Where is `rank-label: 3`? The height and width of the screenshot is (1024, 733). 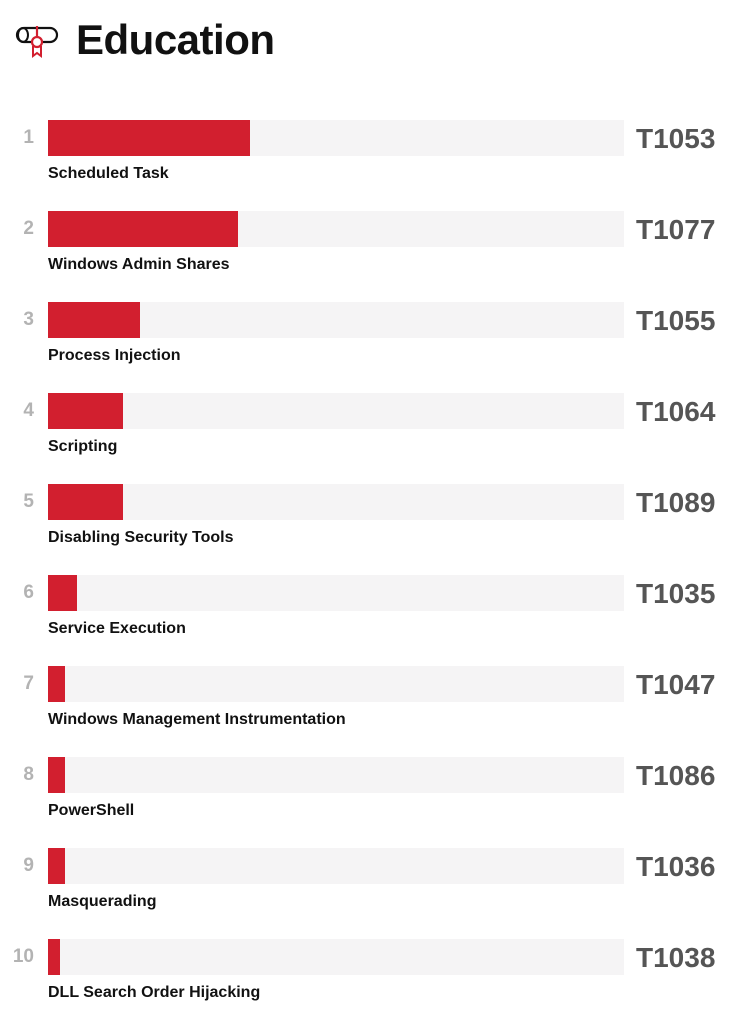
rank-label: 3 is located at coordinates (28, 319).